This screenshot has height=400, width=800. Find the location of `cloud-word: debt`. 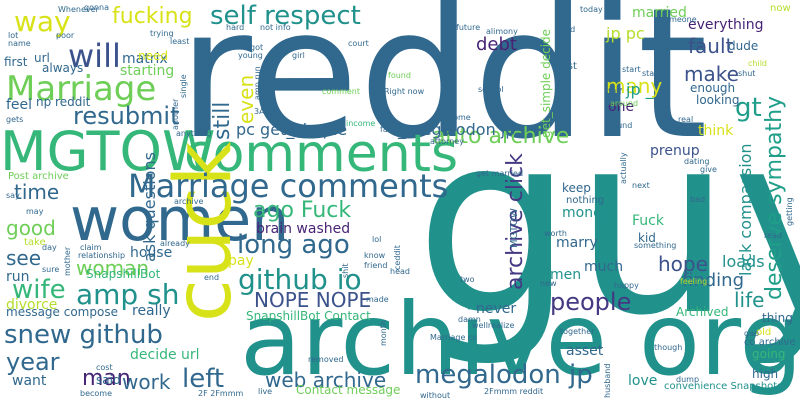

cloud-word: debt is located at coordinates (496, 44).